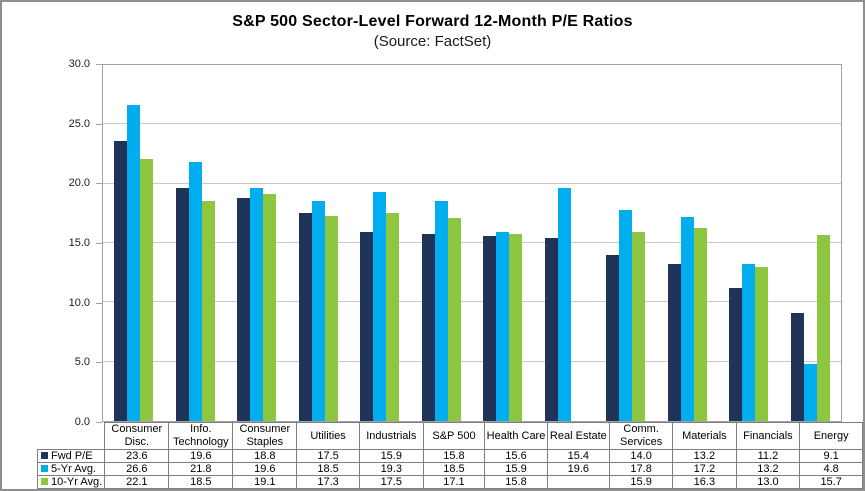 This screenshot has width=865, height=491. What do you see at coordinates (768, 482) in the screenshot?
I see `value-cell-10-yr-avg-financials: 13.0` at bounding box center [768, 482].